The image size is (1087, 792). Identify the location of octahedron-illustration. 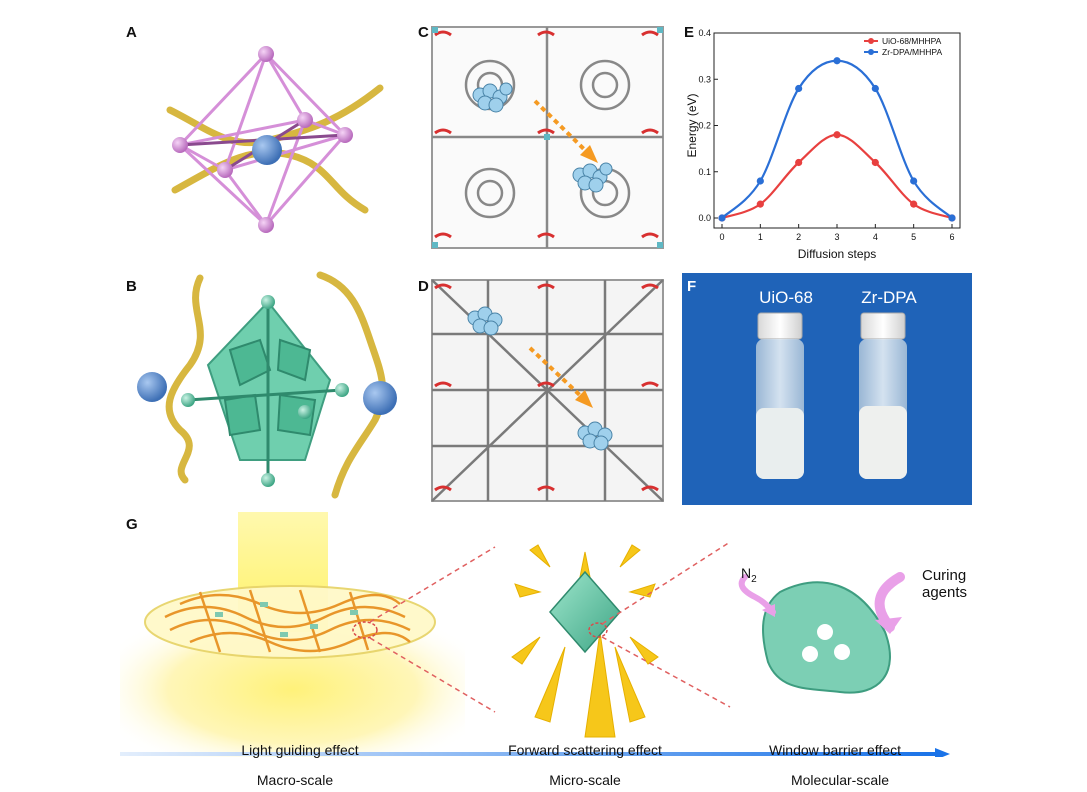
(275, 139).